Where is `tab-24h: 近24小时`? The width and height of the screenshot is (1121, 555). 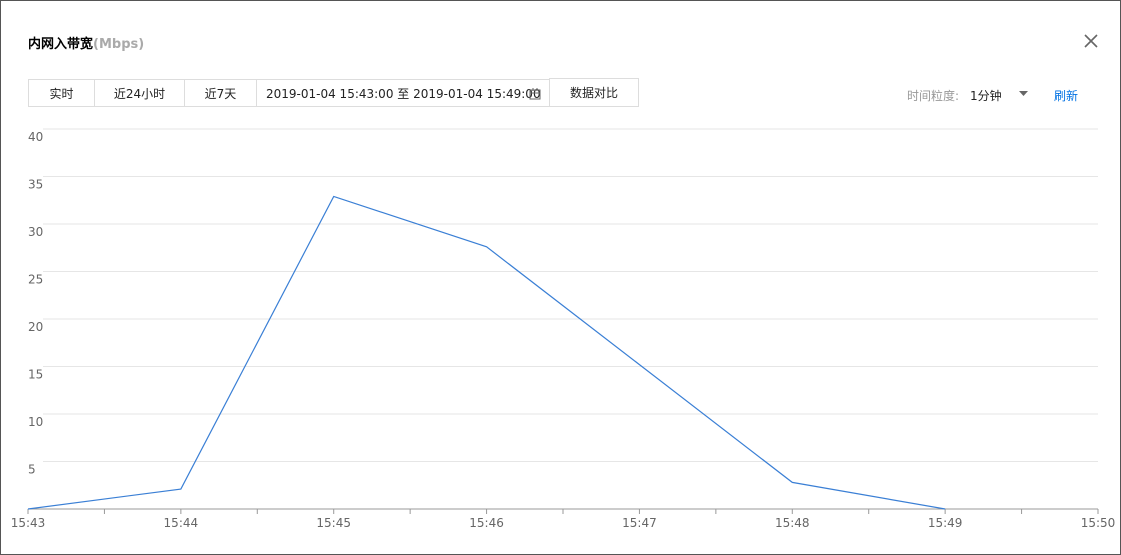
tab-24h: 近24小时 is located at coordinates (139, 93).